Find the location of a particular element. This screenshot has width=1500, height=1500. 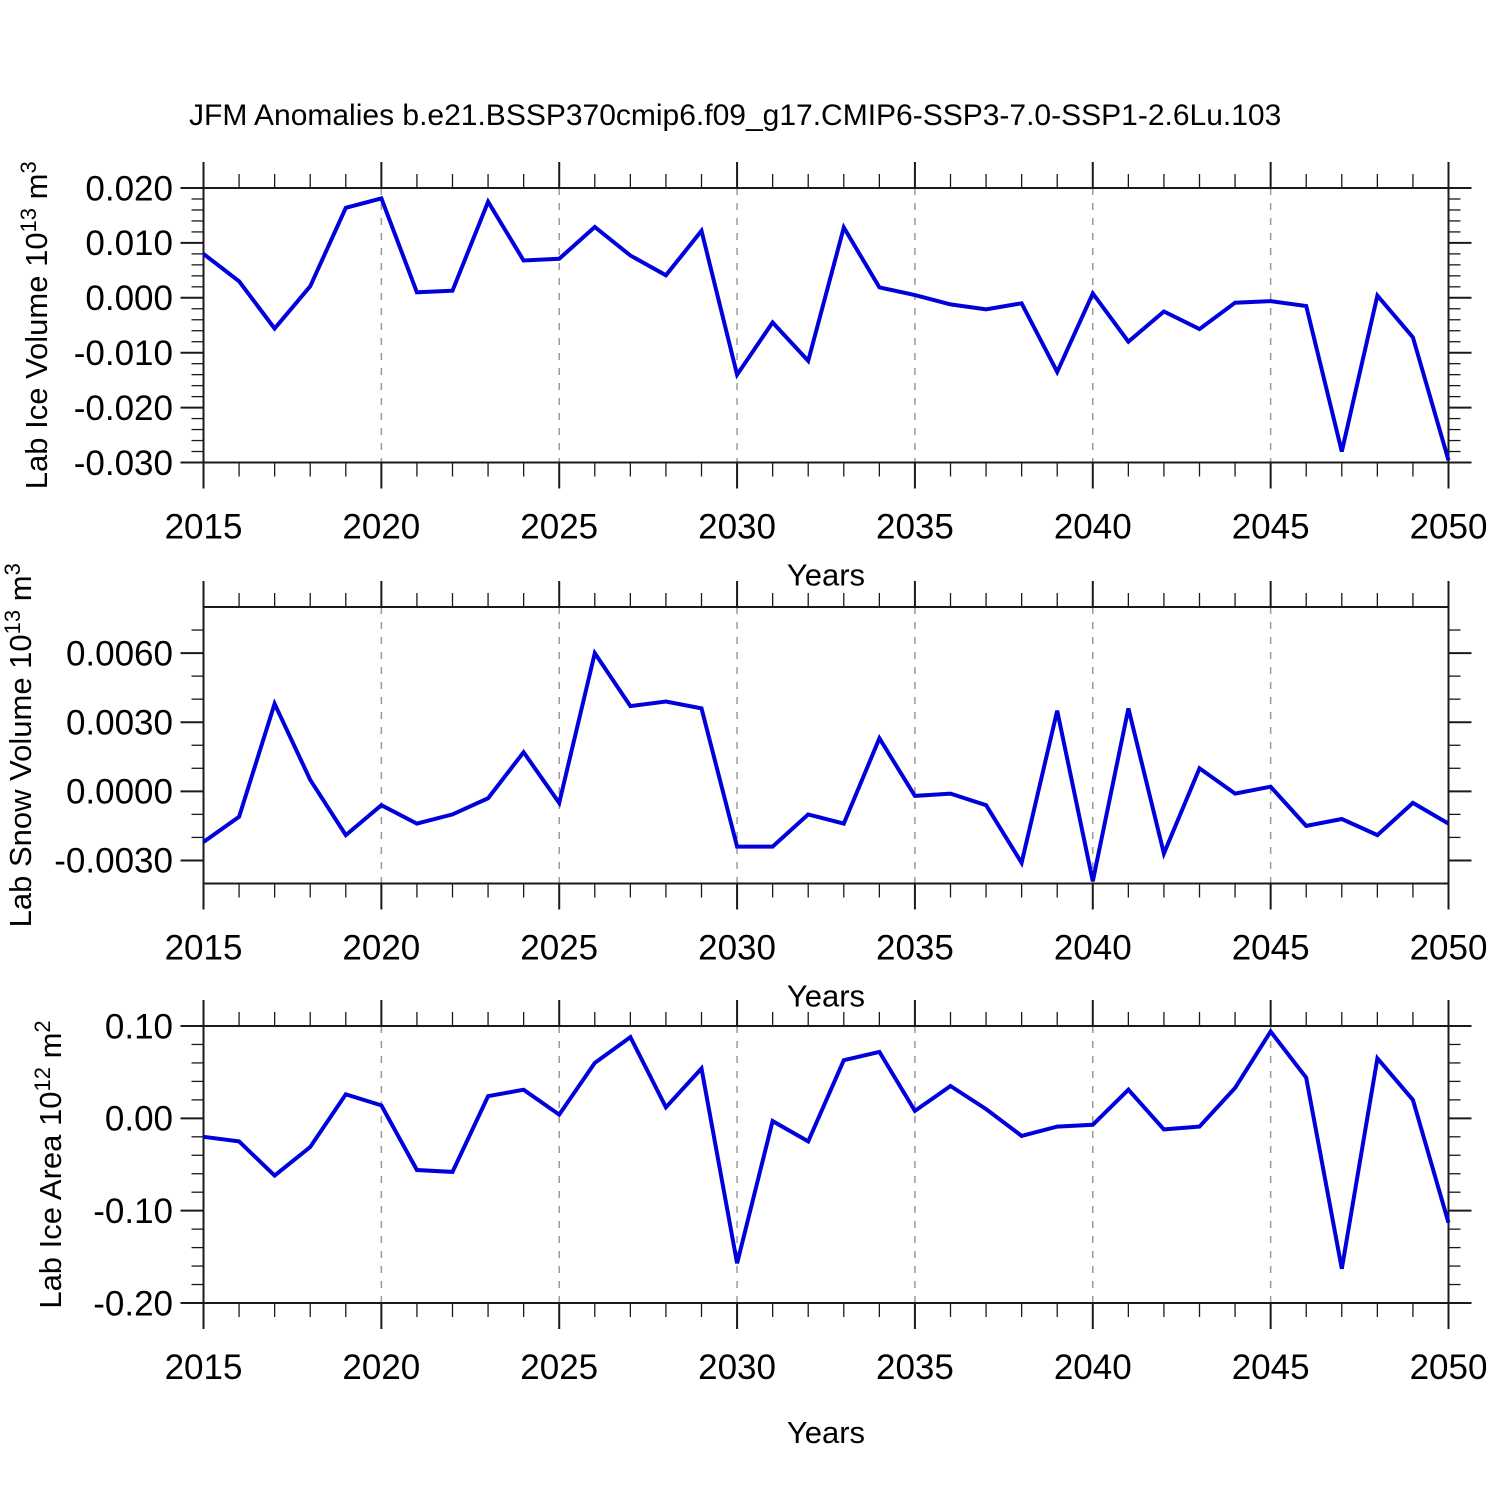

y-tick-label: -0.0030 is located at coordinates (113, 861).